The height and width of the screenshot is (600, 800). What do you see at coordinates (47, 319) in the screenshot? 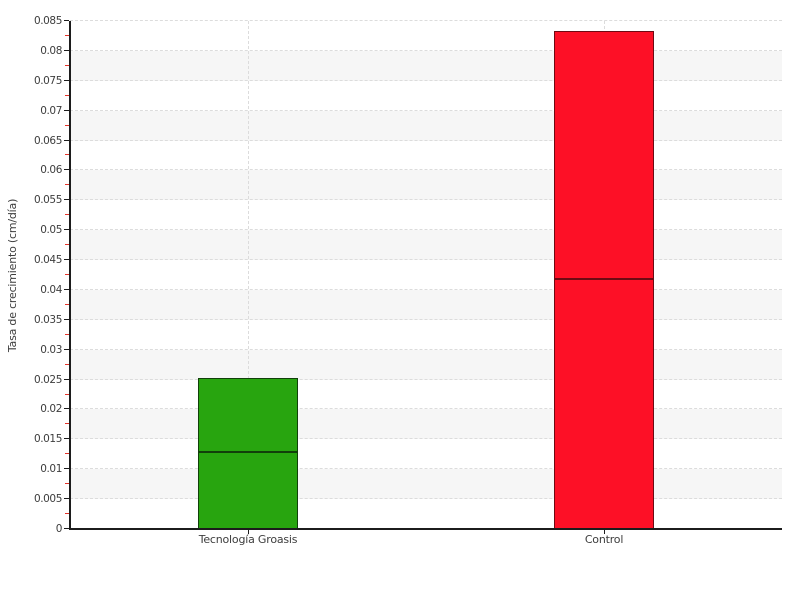
I see `y-tick-label: 0.035` at bounding box center [47, 319].